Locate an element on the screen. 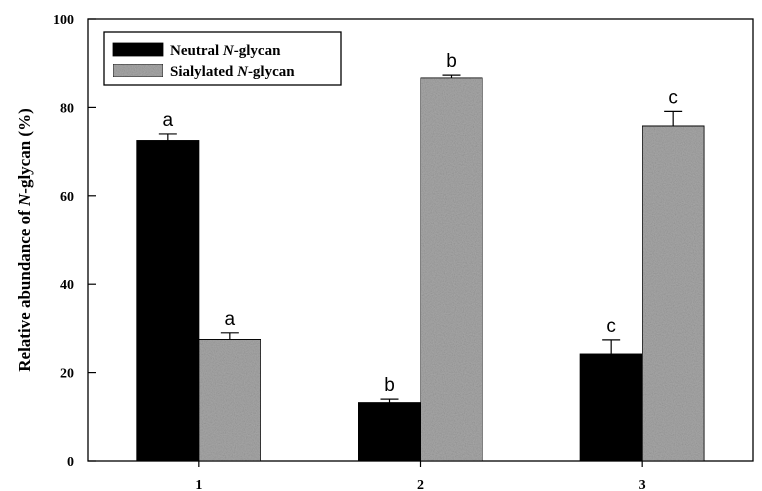 Image resolution: width=762 pixels, height=491 pixels. y-tick-label-60: 60 is located at coordinates (67, 197).